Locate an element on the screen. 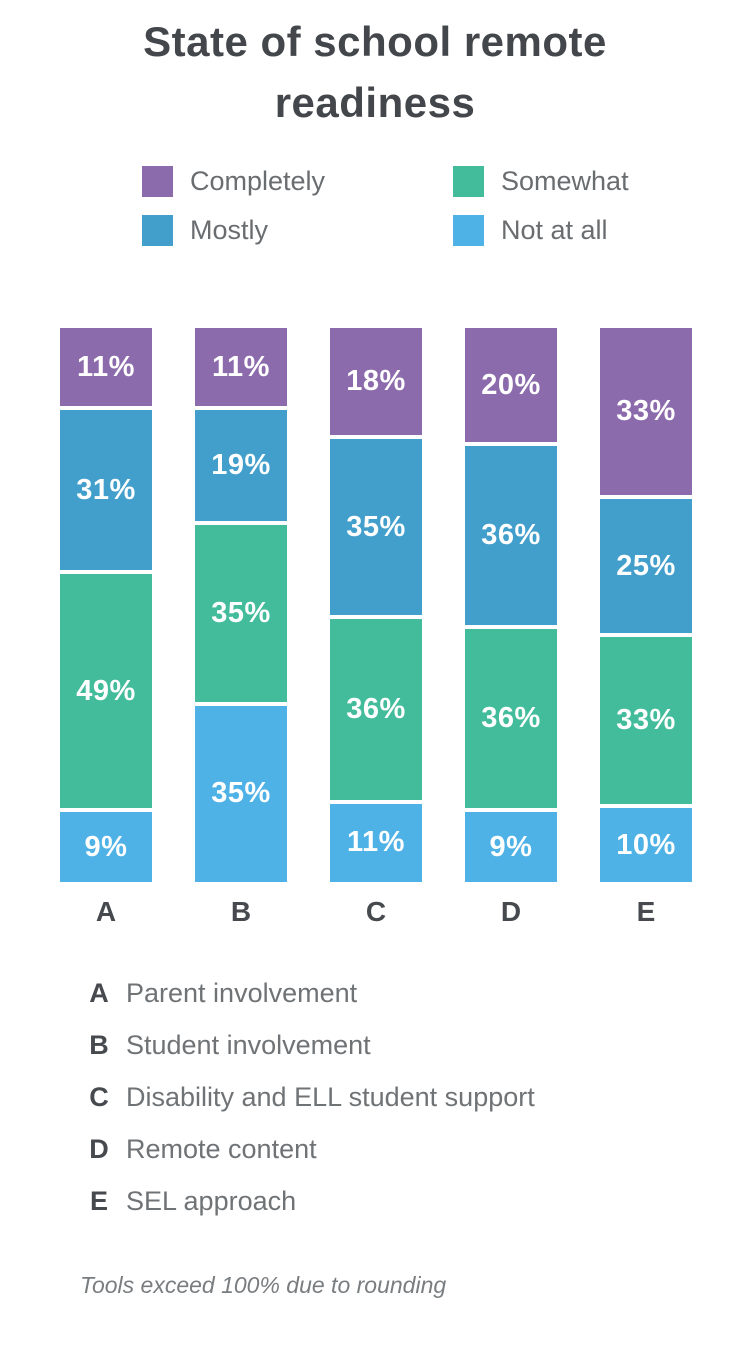 The width and height of the screenshot is (750, 1347). legend-label: Completely is located at coordinates (258, 181).